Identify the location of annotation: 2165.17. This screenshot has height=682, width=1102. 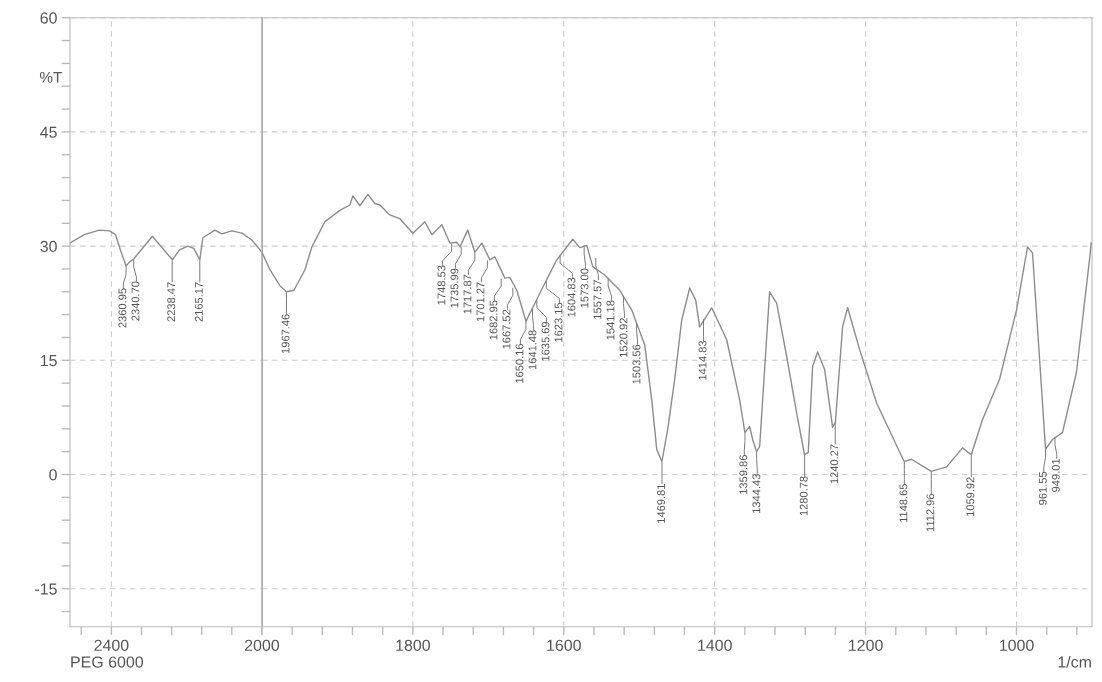
(198, 302).